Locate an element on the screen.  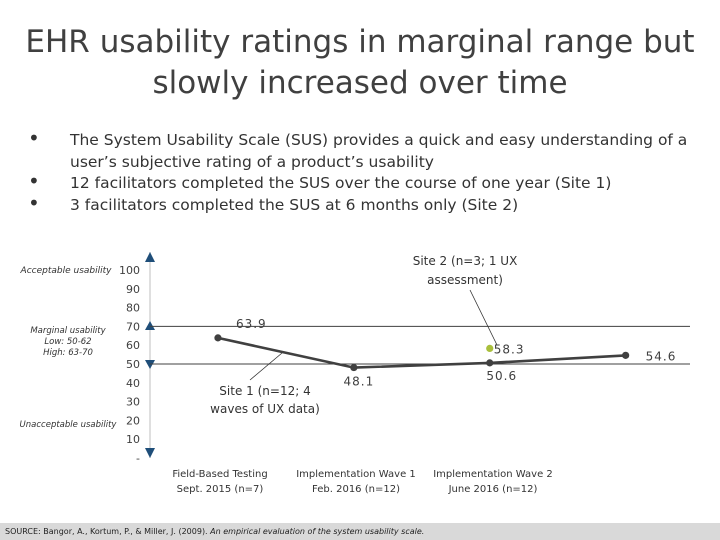
y-tick-label: 70 is located at coordinates (133, 326).